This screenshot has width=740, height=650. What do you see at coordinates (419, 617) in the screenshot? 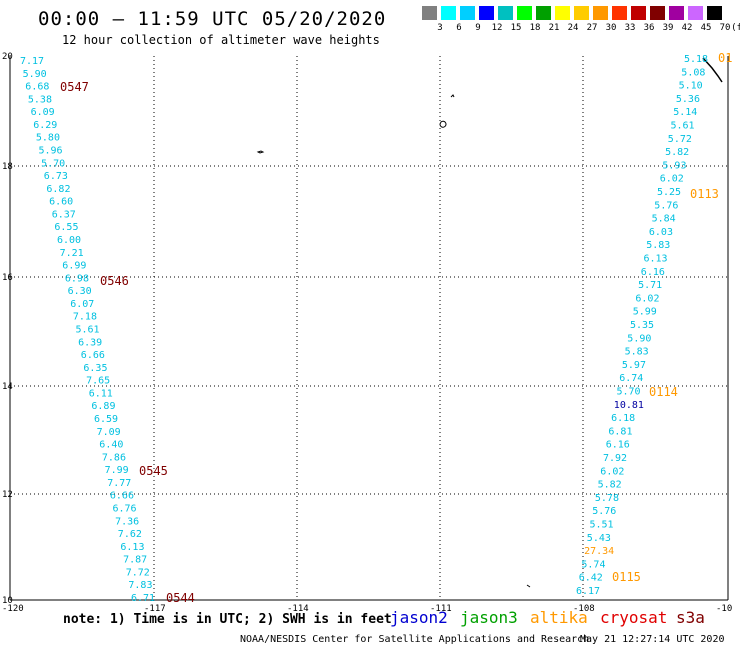
I see `legend-jason2: jason2` at bounding box center [419, 617].